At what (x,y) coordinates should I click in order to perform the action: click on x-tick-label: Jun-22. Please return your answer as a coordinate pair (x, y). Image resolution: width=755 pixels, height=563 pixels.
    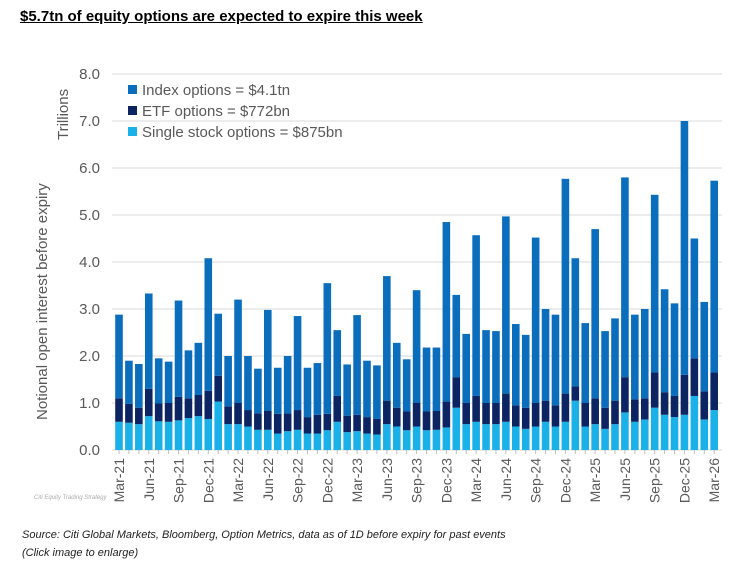
    Looking at the image, I should click on (268, 479).